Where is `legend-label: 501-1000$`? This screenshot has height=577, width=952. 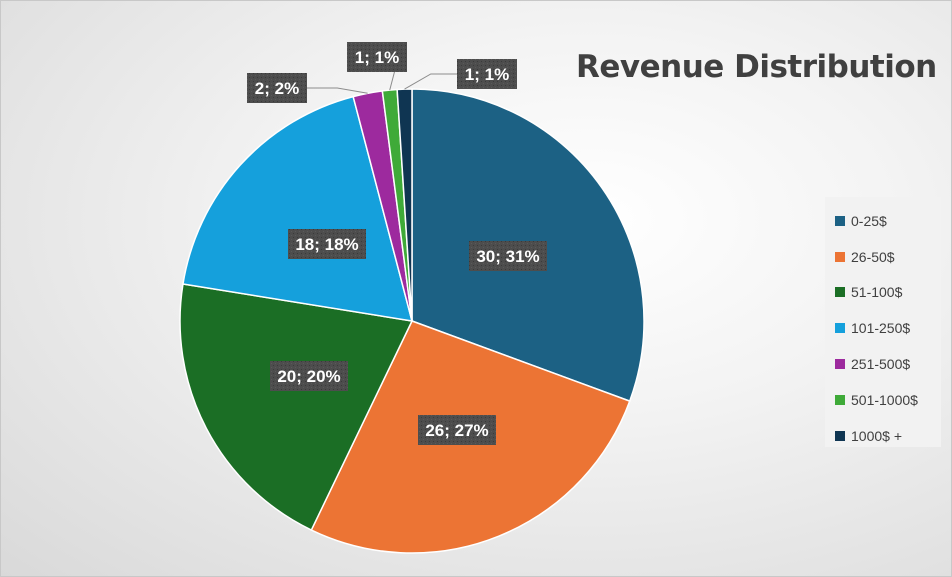 legend-label: 501-1000$ is located at coordinates (884, 399).